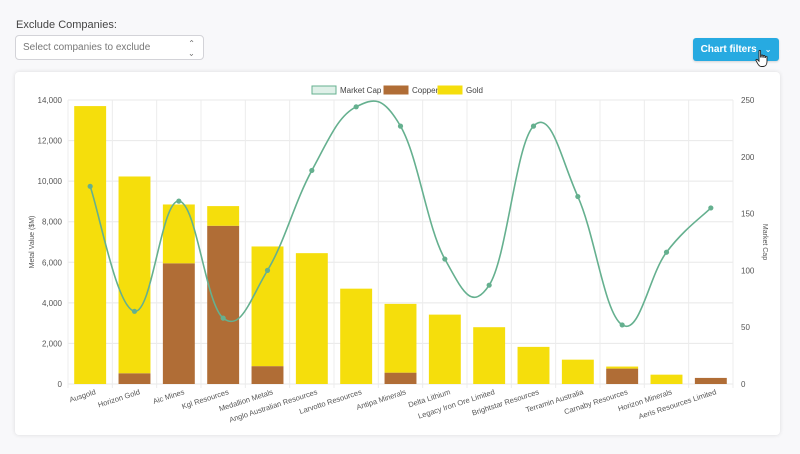 This screenshot has height=454, width=800. Describe the element at coordinates (52, 303) in the screenshot. I see `y-left-tick-label: 4,000` at that location.